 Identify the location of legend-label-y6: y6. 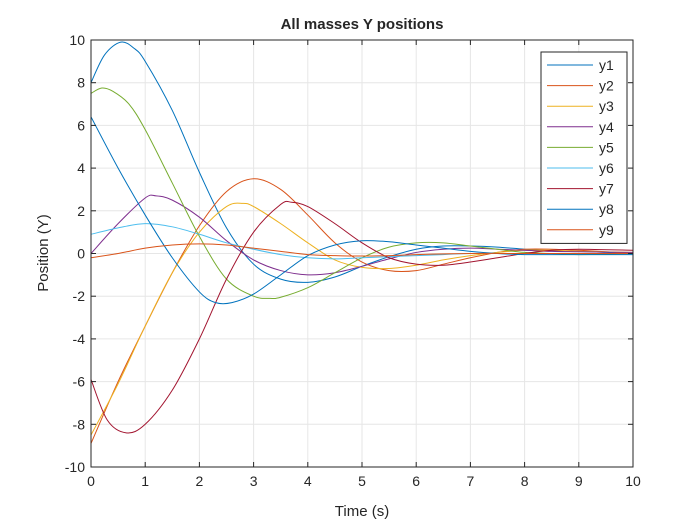
(606, 168).